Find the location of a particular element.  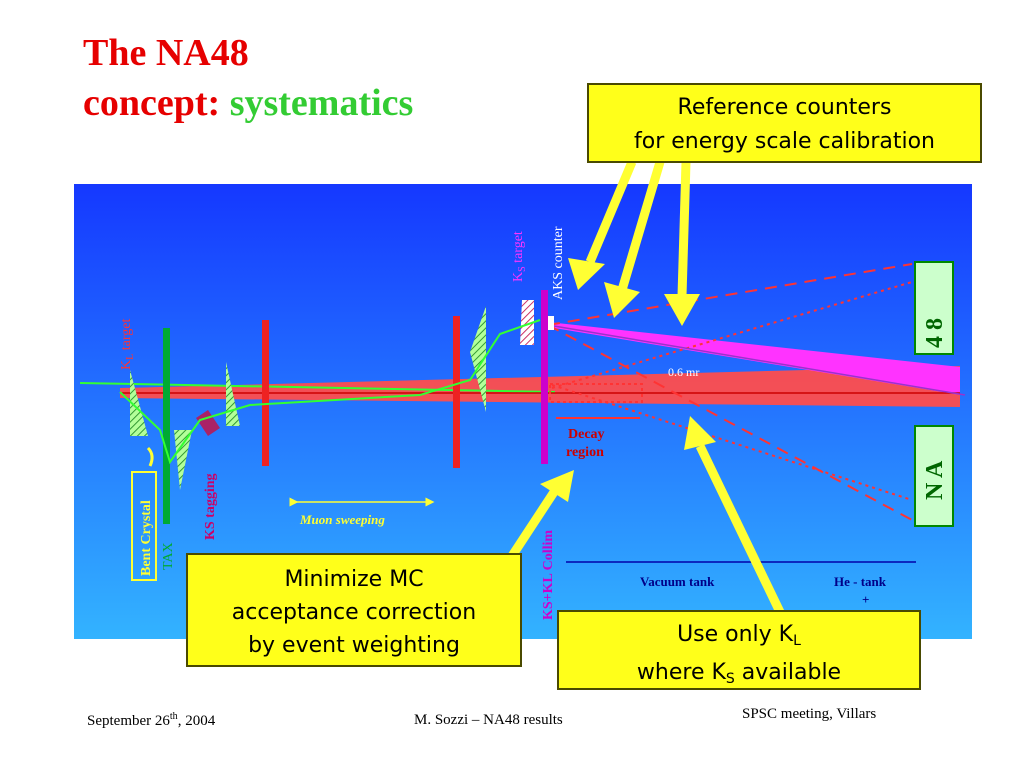

proton-path is located at coordinates (330, 392).